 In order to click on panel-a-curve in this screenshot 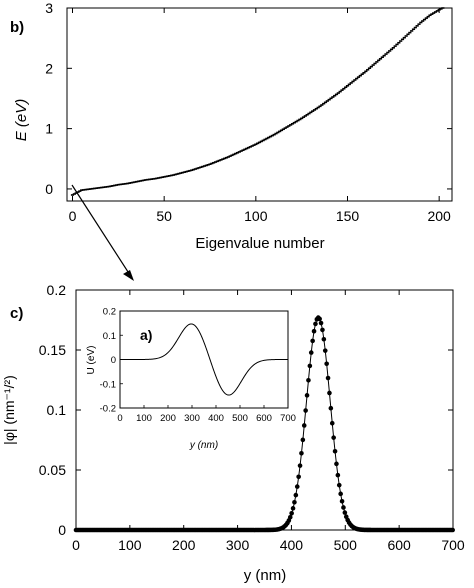, I will do `click(204, 359)`.